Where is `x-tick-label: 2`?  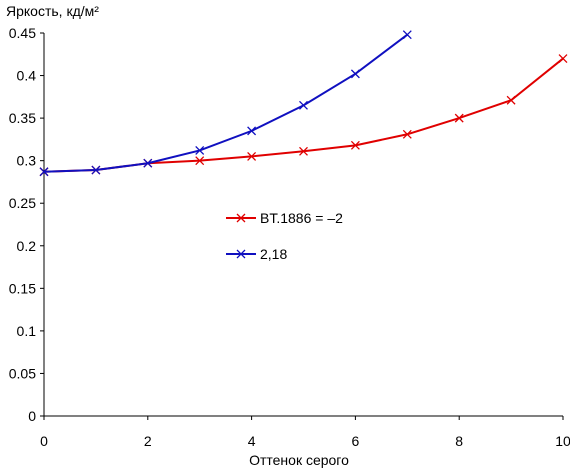
x-tick-label: 2 is located at coordinates (148, 441).